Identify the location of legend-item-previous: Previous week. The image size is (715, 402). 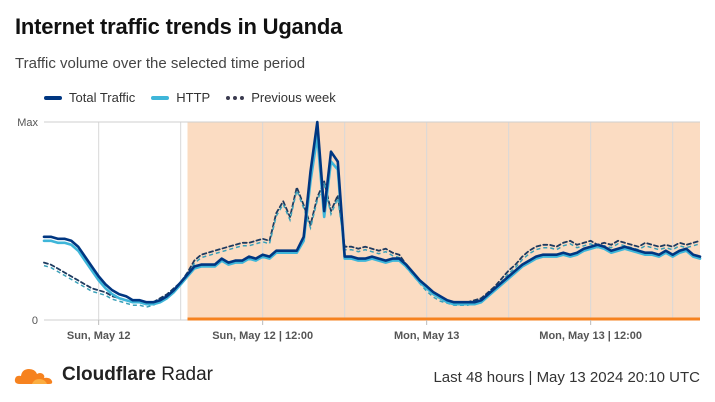
(281, 97).